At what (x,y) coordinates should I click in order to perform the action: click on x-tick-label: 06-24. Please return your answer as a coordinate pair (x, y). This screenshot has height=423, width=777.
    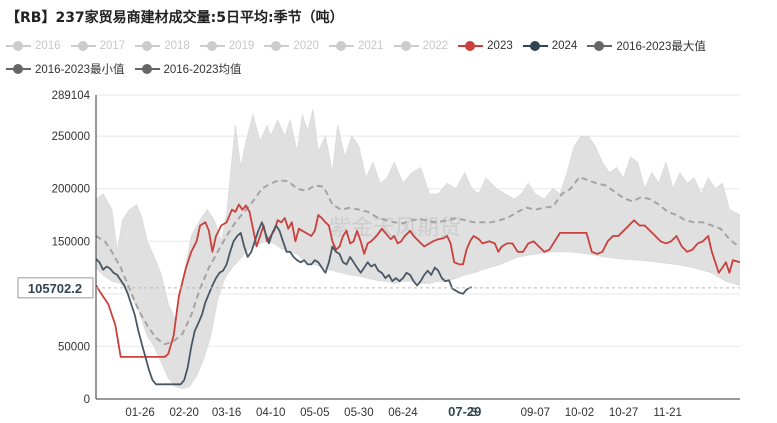
    Looking at the image, I should click on (403, 413).